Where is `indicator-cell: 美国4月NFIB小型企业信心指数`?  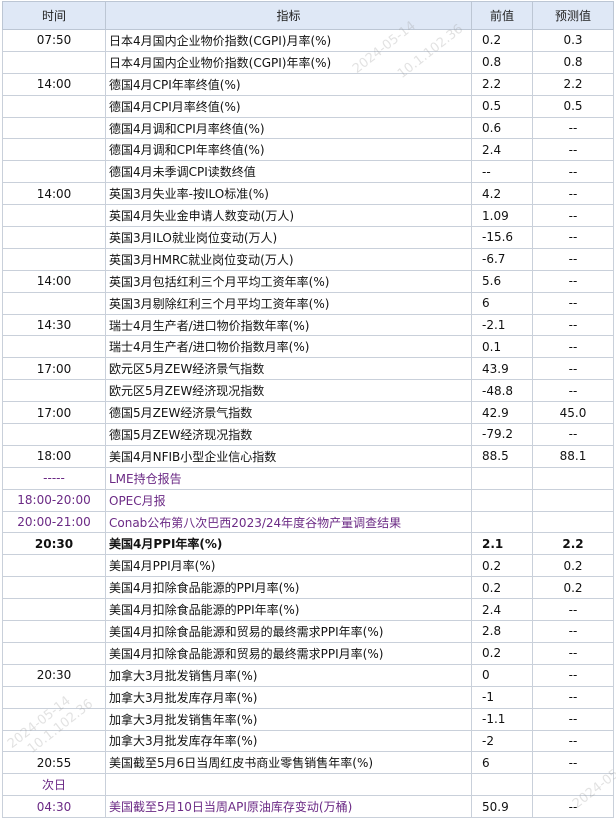
indicator-cell: 美国4月NFIB小型企业信心指数 is located at coordinates (288, 456).